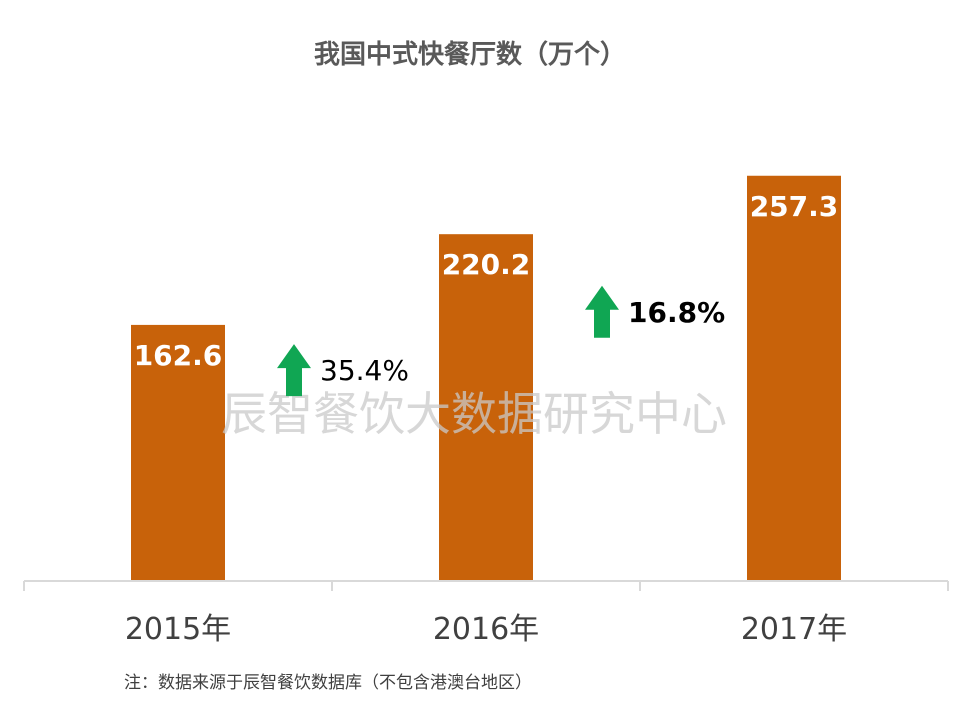 The image size is (954, 706). What do you see at coordinates (794, 629) in the screenshot?
I see `x-tick-label: 2017年` at bounding box center [794, 629].